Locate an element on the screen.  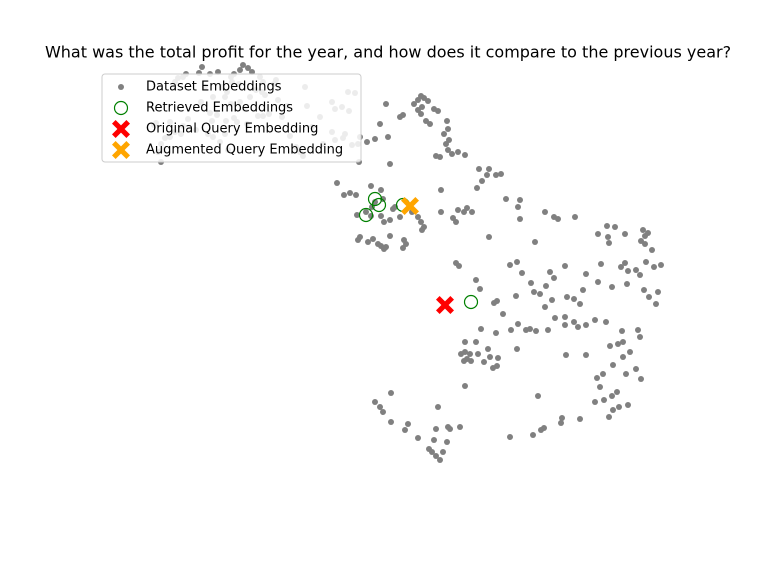
legend-label: Dataset Embeddings is located at coordinates (214, 87).